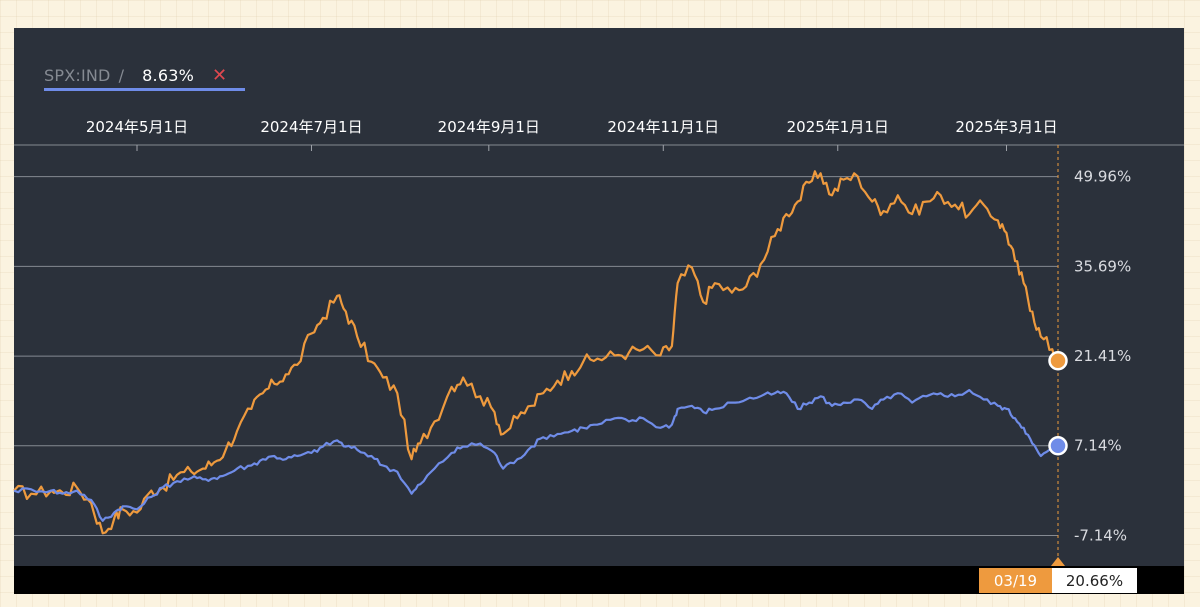 Image resolution: width=1200 pixels, height=607 pixels. Describe the element at coordinates (1015, 580) in the screenshot. I see `tooltip-date: 03/19` at that location.